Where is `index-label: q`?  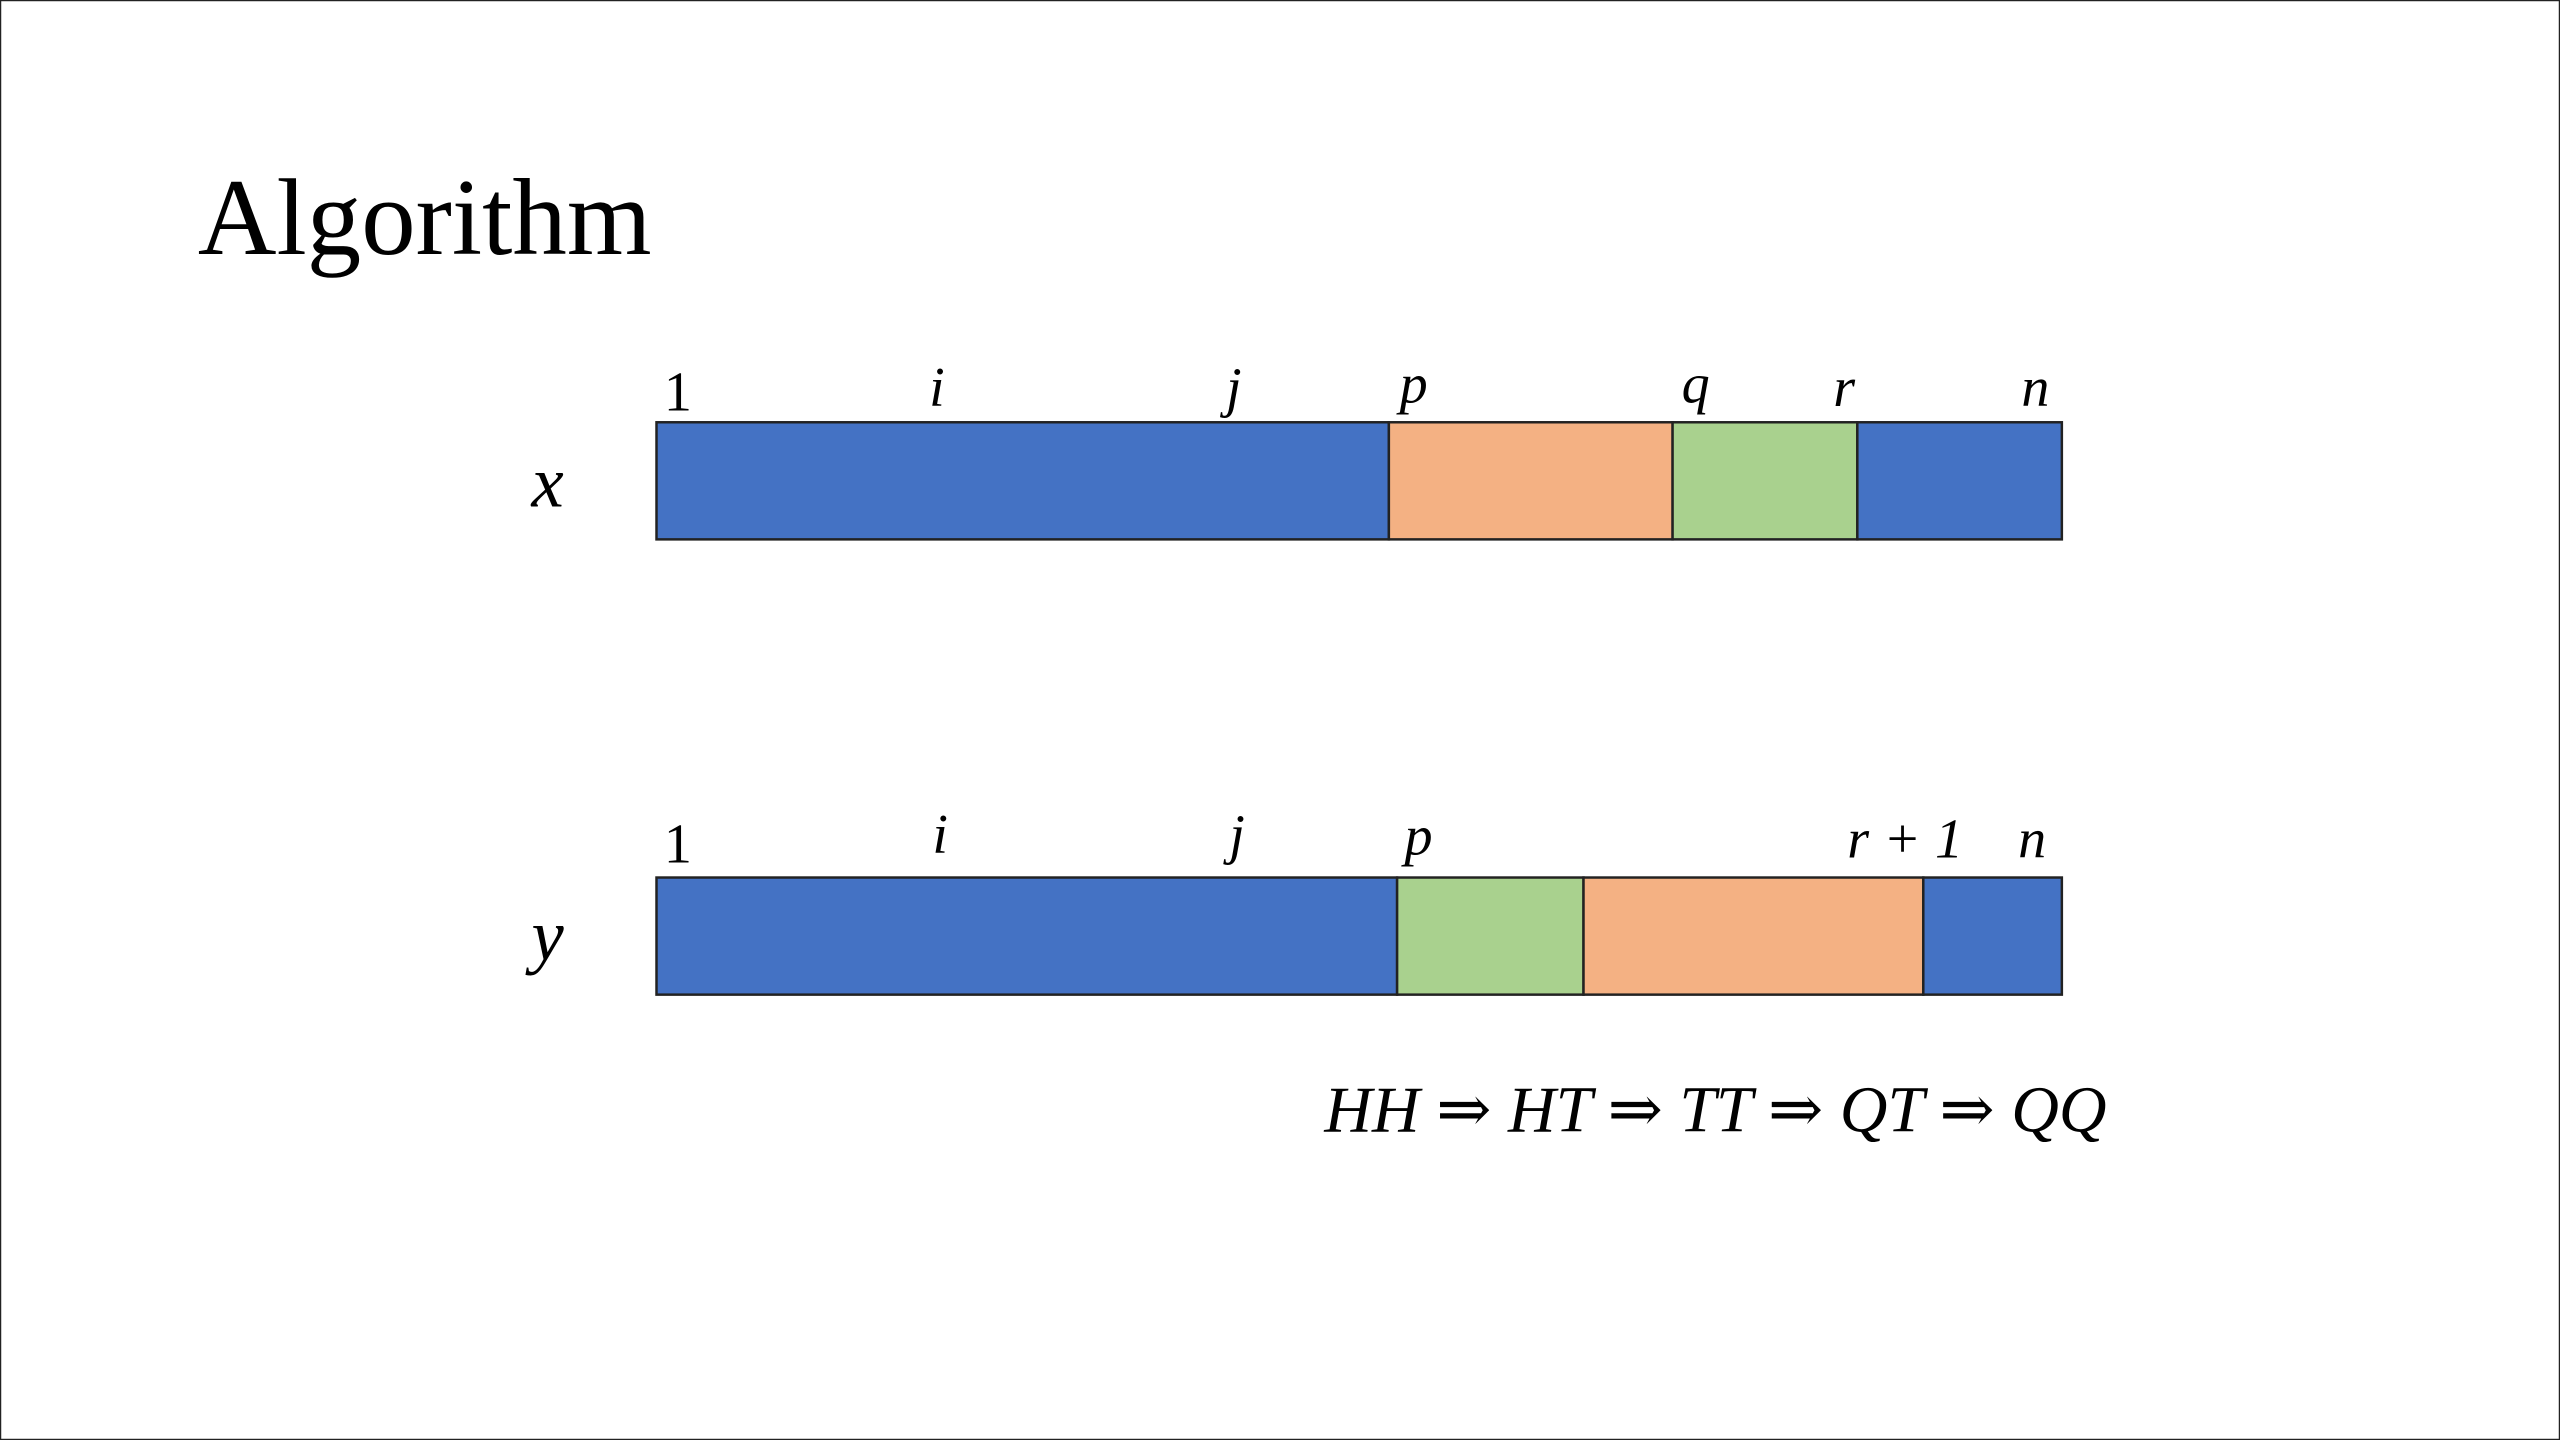
index-label: q is located at coordinates (1696, 384).